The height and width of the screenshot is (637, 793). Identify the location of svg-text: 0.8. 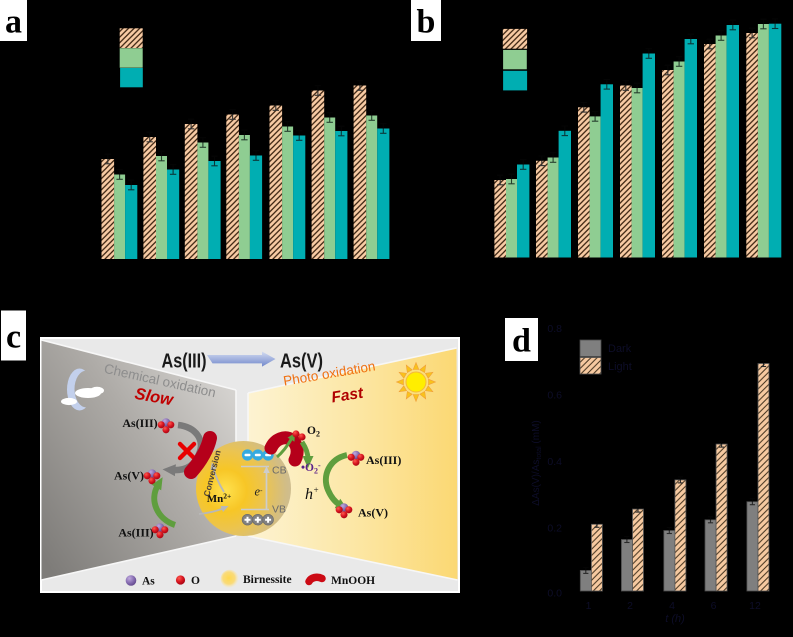
(554, 329).